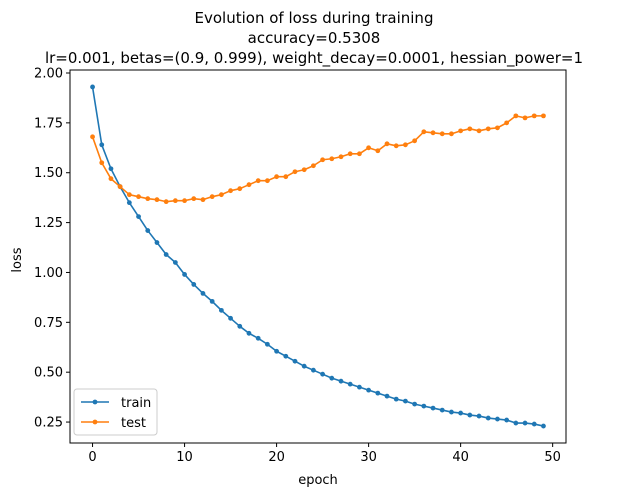  What do you see at coordinates (95, 422) in the screenshot?
I see `legend-marker-test` at bounding box center [95, 422].